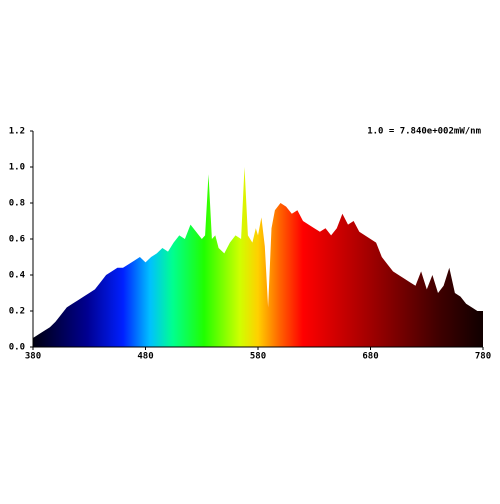 The width and height of the screenshot is (500, 504). Describe the element at coordinates (17, 348) in the screenshot. I see `y-tick-label: 0.0` at that location.